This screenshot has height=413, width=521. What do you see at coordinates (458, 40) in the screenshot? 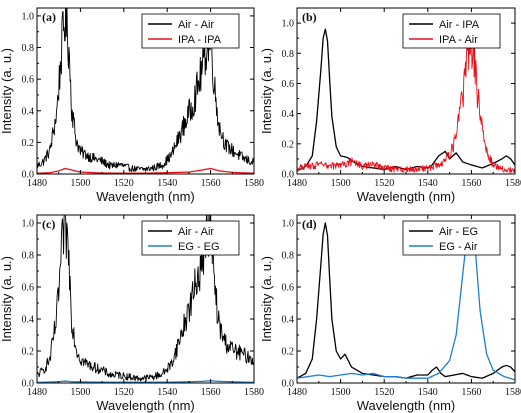
I see `legend-label: IPA - Air` at bounding box center [458, 40].